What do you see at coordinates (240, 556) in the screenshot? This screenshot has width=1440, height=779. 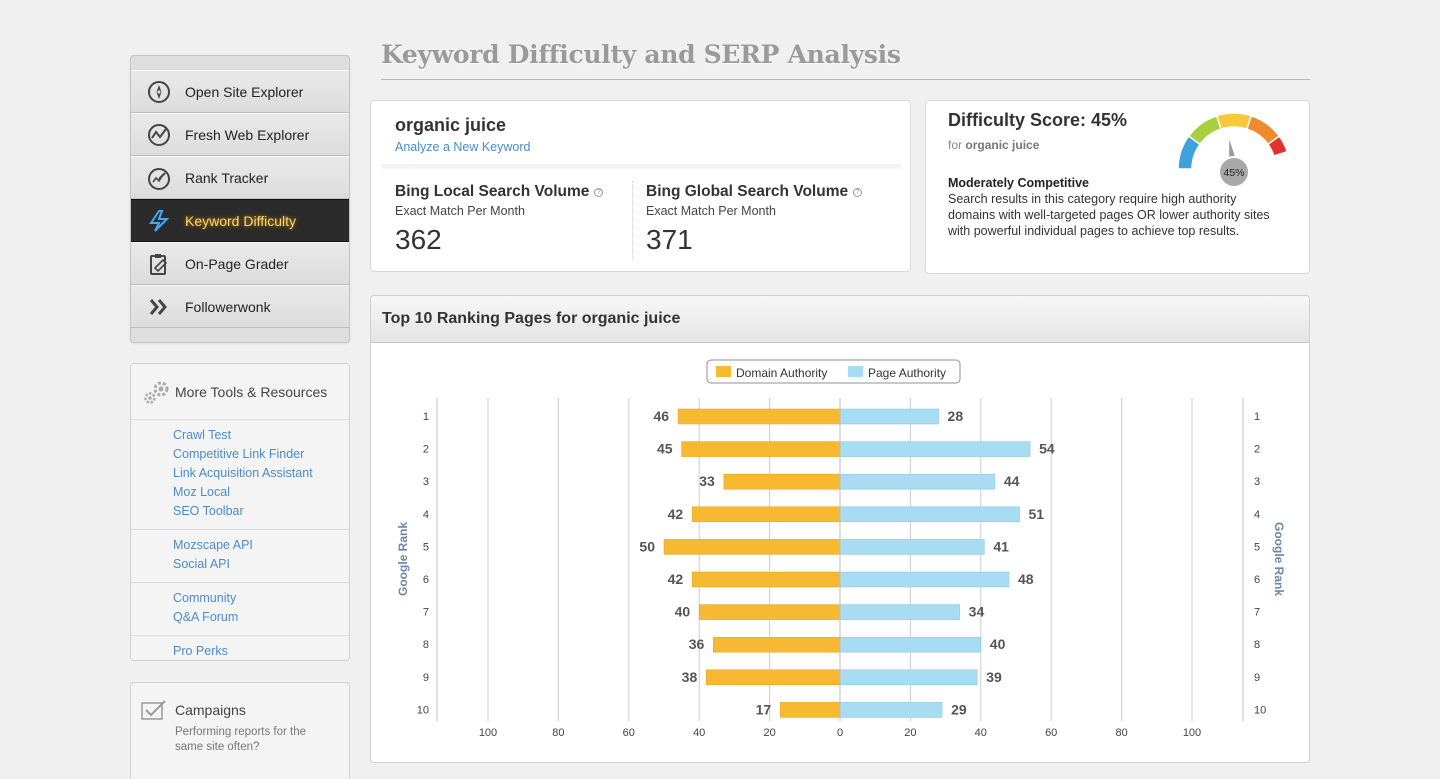 I see `tools-link-group: Mozscape API Social API` at bounding box center [240, 556].